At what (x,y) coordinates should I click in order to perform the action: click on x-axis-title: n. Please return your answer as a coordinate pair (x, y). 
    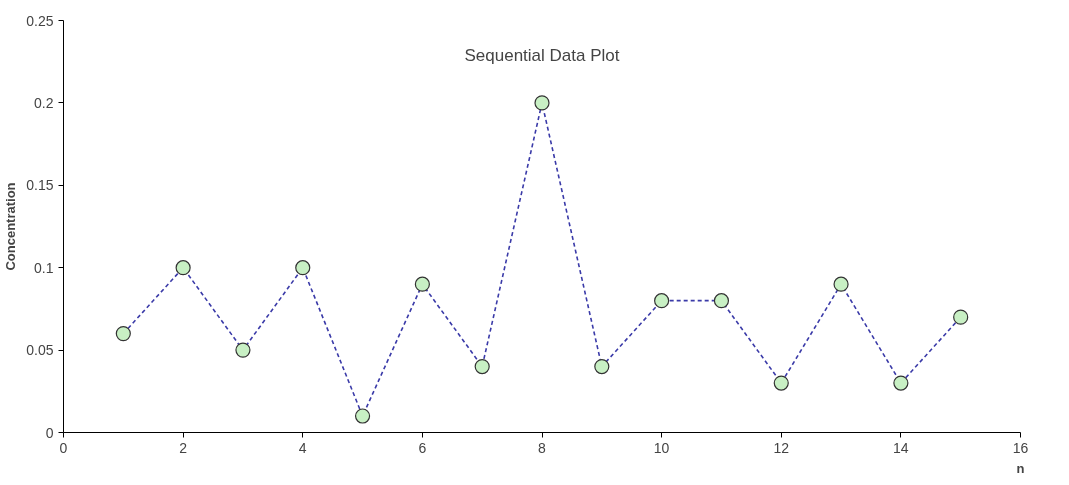
    Looking at the image, I should click on (1020, 468).